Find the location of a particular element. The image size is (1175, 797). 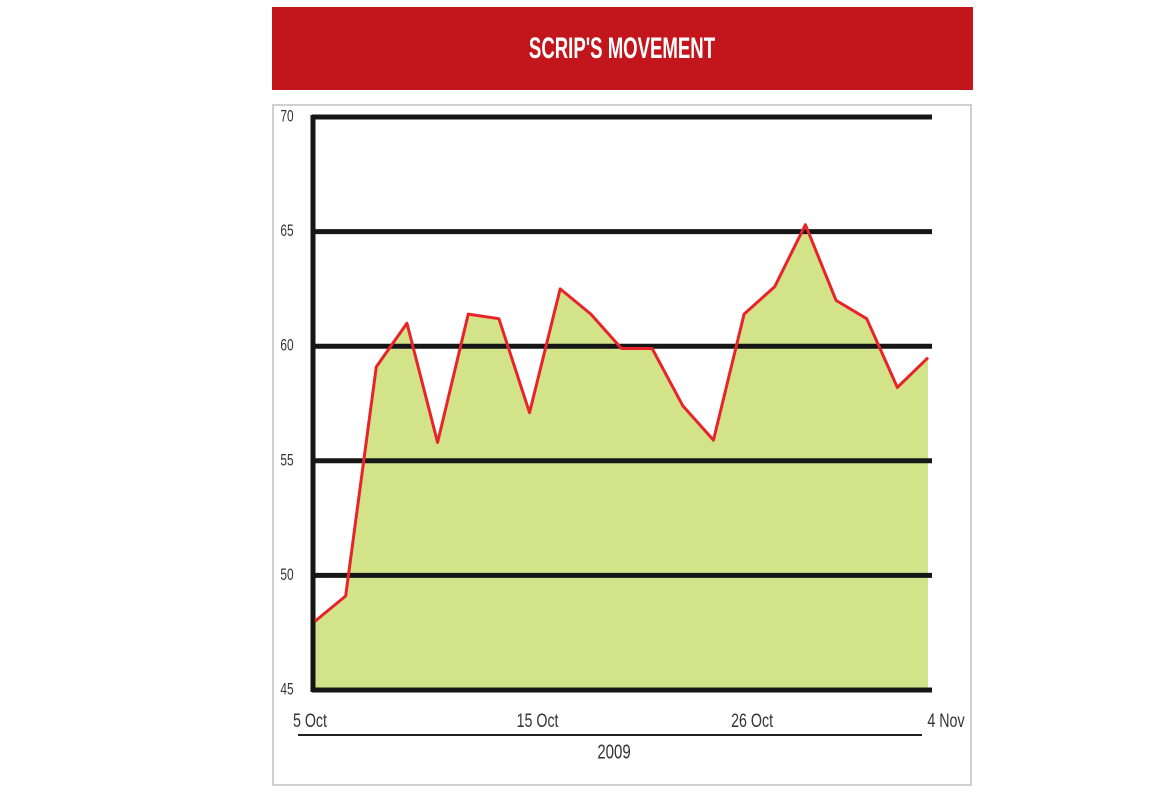

x-tick-label: 15 Oct is located at coordinates (538, 720).